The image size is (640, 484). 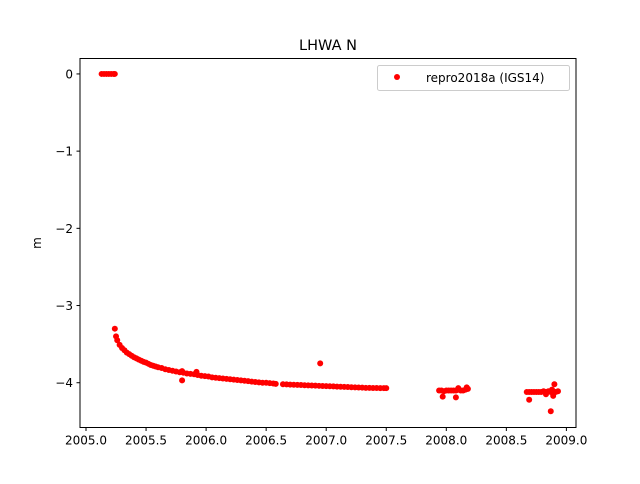 What do you see at coordinates (64, 152) in the screenshot?
I see `y-tick-label: −1` at bounding box center [64, 152].